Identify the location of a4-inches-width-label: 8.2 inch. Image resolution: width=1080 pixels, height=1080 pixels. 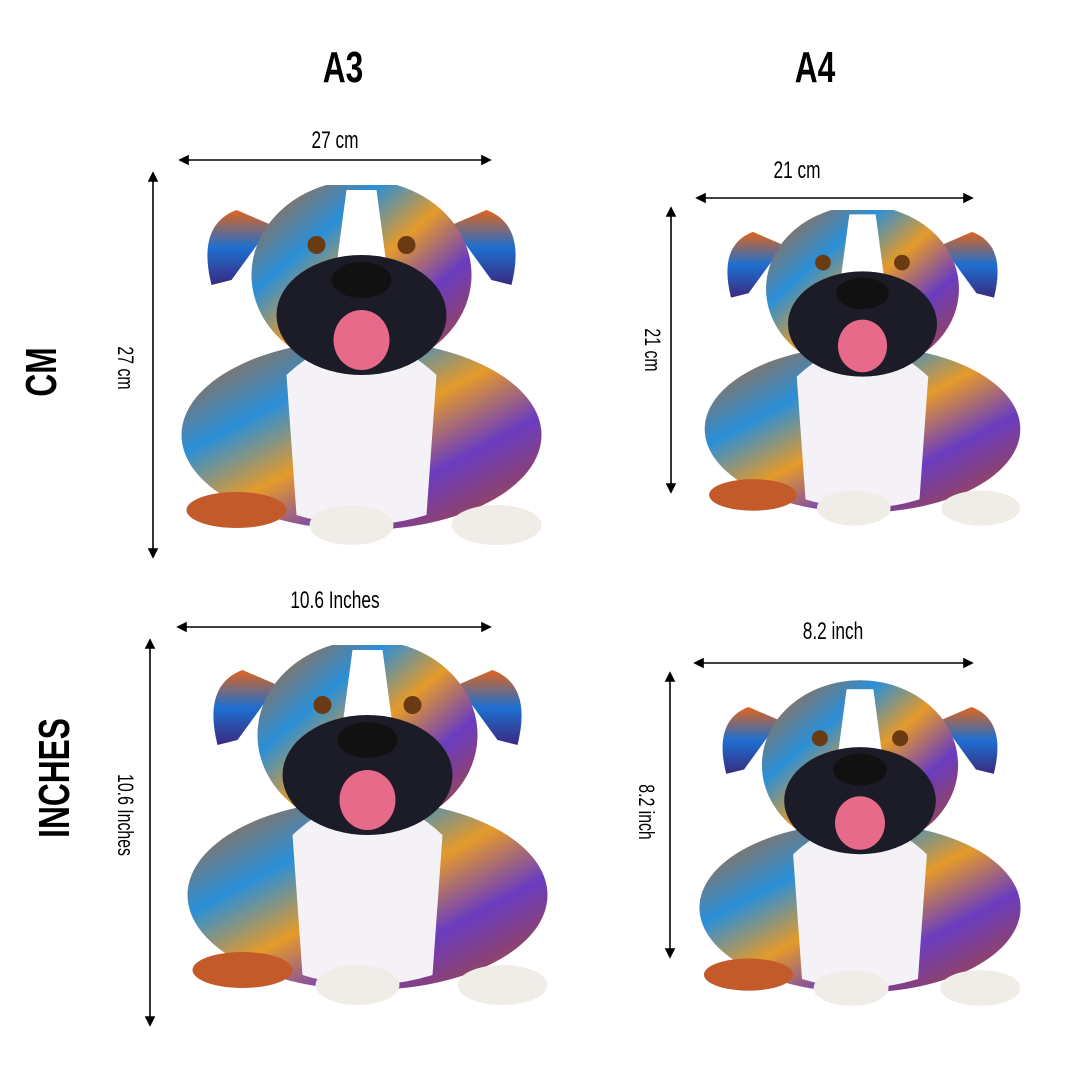
(833, 631).